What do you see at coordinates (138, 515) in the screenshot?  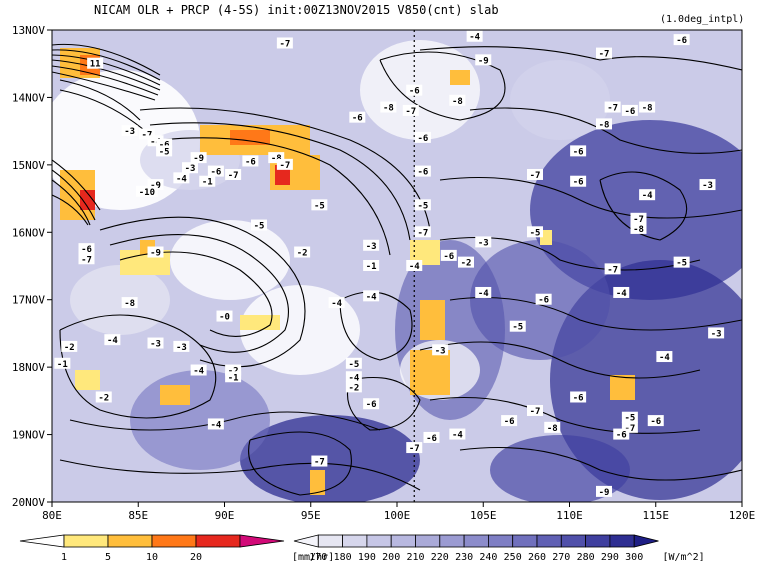 I see `x-tick-label: 85E` at bounding box center [138, 515].